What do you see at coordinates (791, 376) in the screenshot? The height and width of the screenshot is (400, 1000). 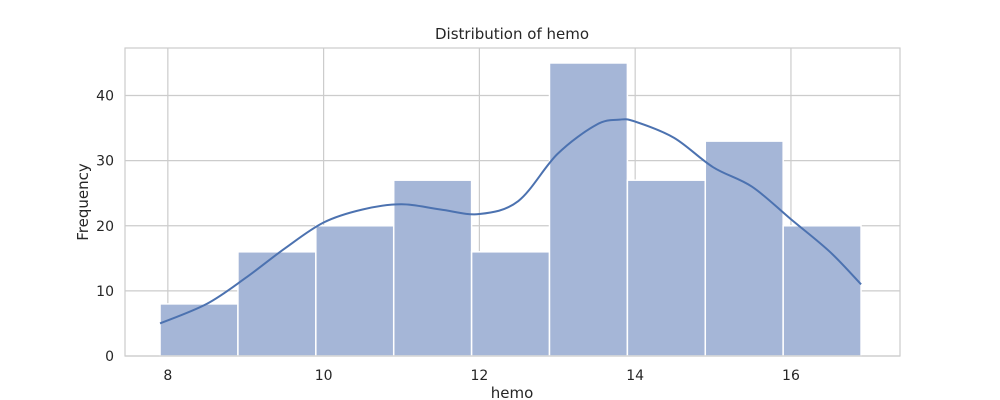 I see `x-tick-label: 16` at bounding box center [791, 376].